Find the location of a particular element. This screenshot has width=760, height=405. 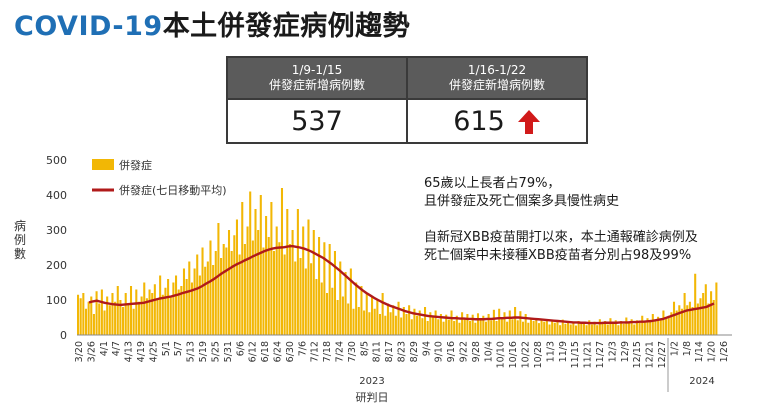

x-tick-label: 11/15 is located at coordinates (575, 354).